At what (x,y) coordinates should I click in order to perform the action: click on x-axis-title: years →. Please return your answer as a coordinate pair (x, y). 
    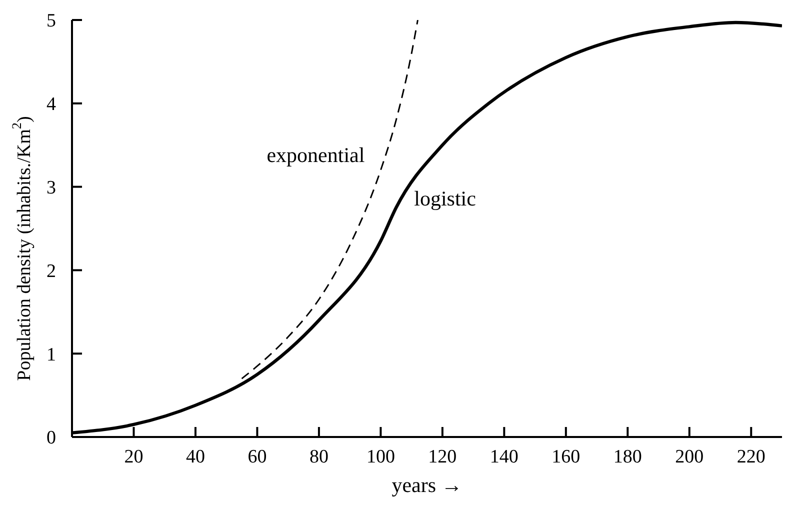
    Looking at the image, I should click on (427, 485).